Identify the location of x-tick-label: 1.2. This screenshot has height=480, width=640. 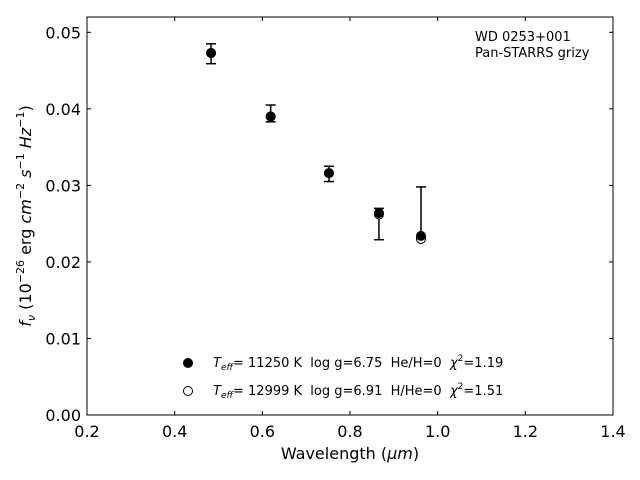
(525, 431).